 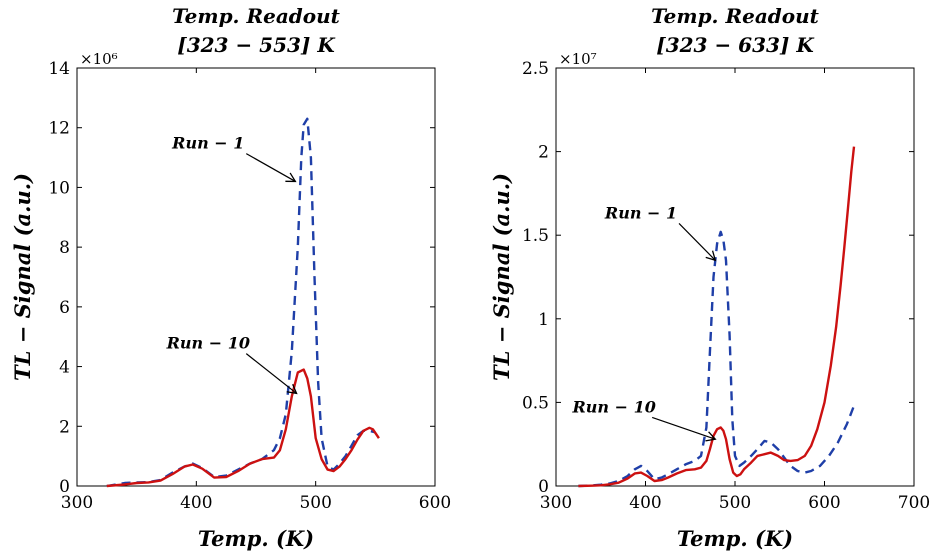 What do you see at coordinates (535, 403) in the screenshot?
I see `y-tick-label: 0.5` at bounding box center [535, 403].